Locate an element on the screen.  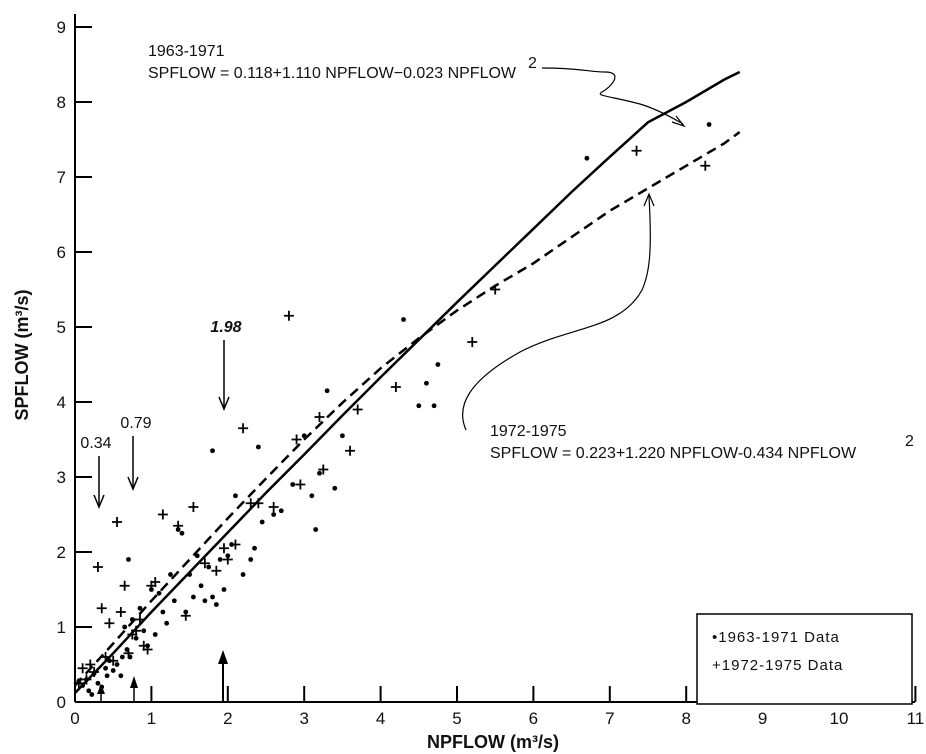
equation-2-title: 1972-1975 is located at coordinates (528, 431).